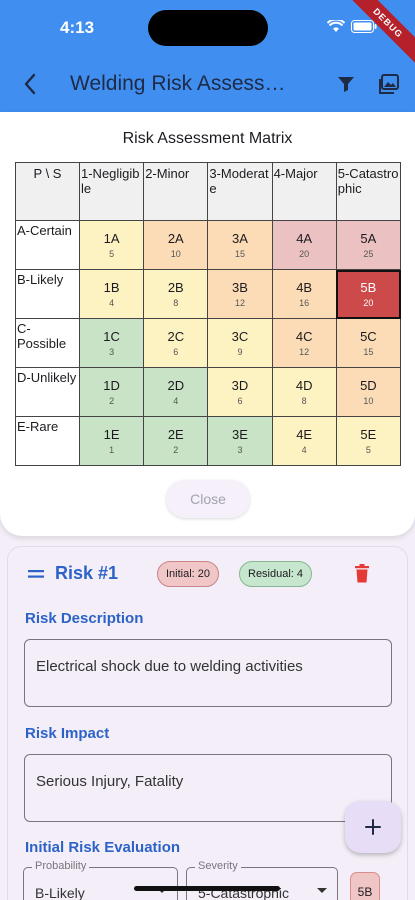 This screenshot has height=900, width=415. What do you see at coordinates (368, 434) in the screenshot?
I see `cell-code: 5E` at bounding box center [368, 434].